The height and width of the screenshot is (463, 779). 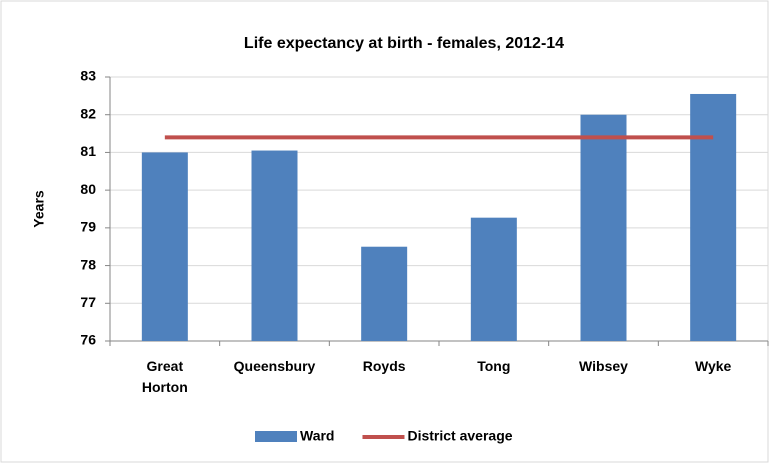 I want to click on x-tick-label: Tong, so click(x=494, y=366).